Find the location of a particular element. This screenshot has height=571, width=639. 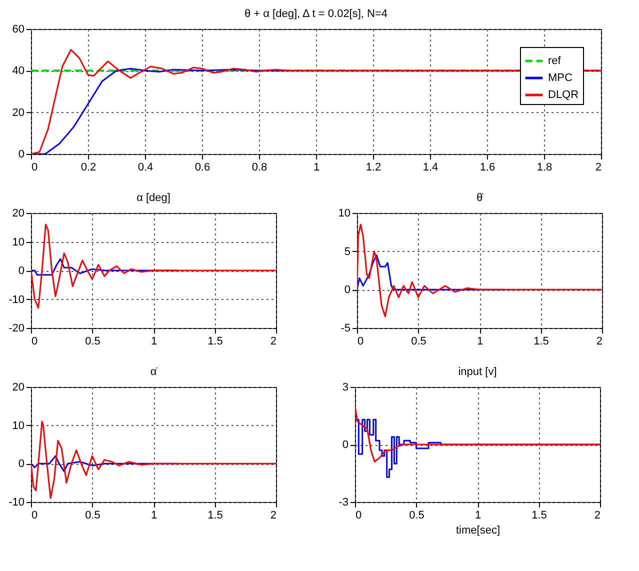

y-tick-label: -5 is located at coordinates (345, 328).